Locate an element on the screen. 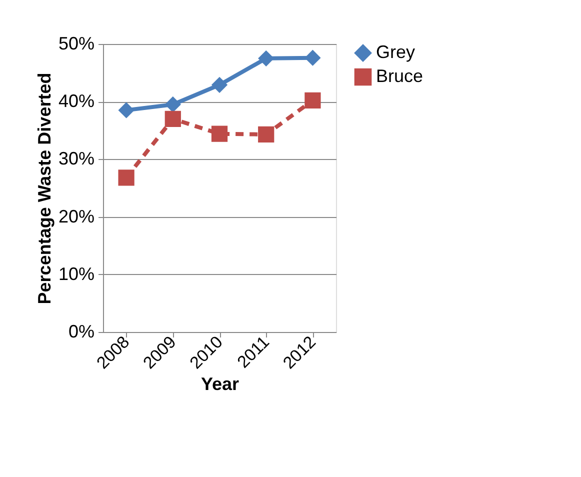  legend-label: Grey is located at coordinates (396, 52).